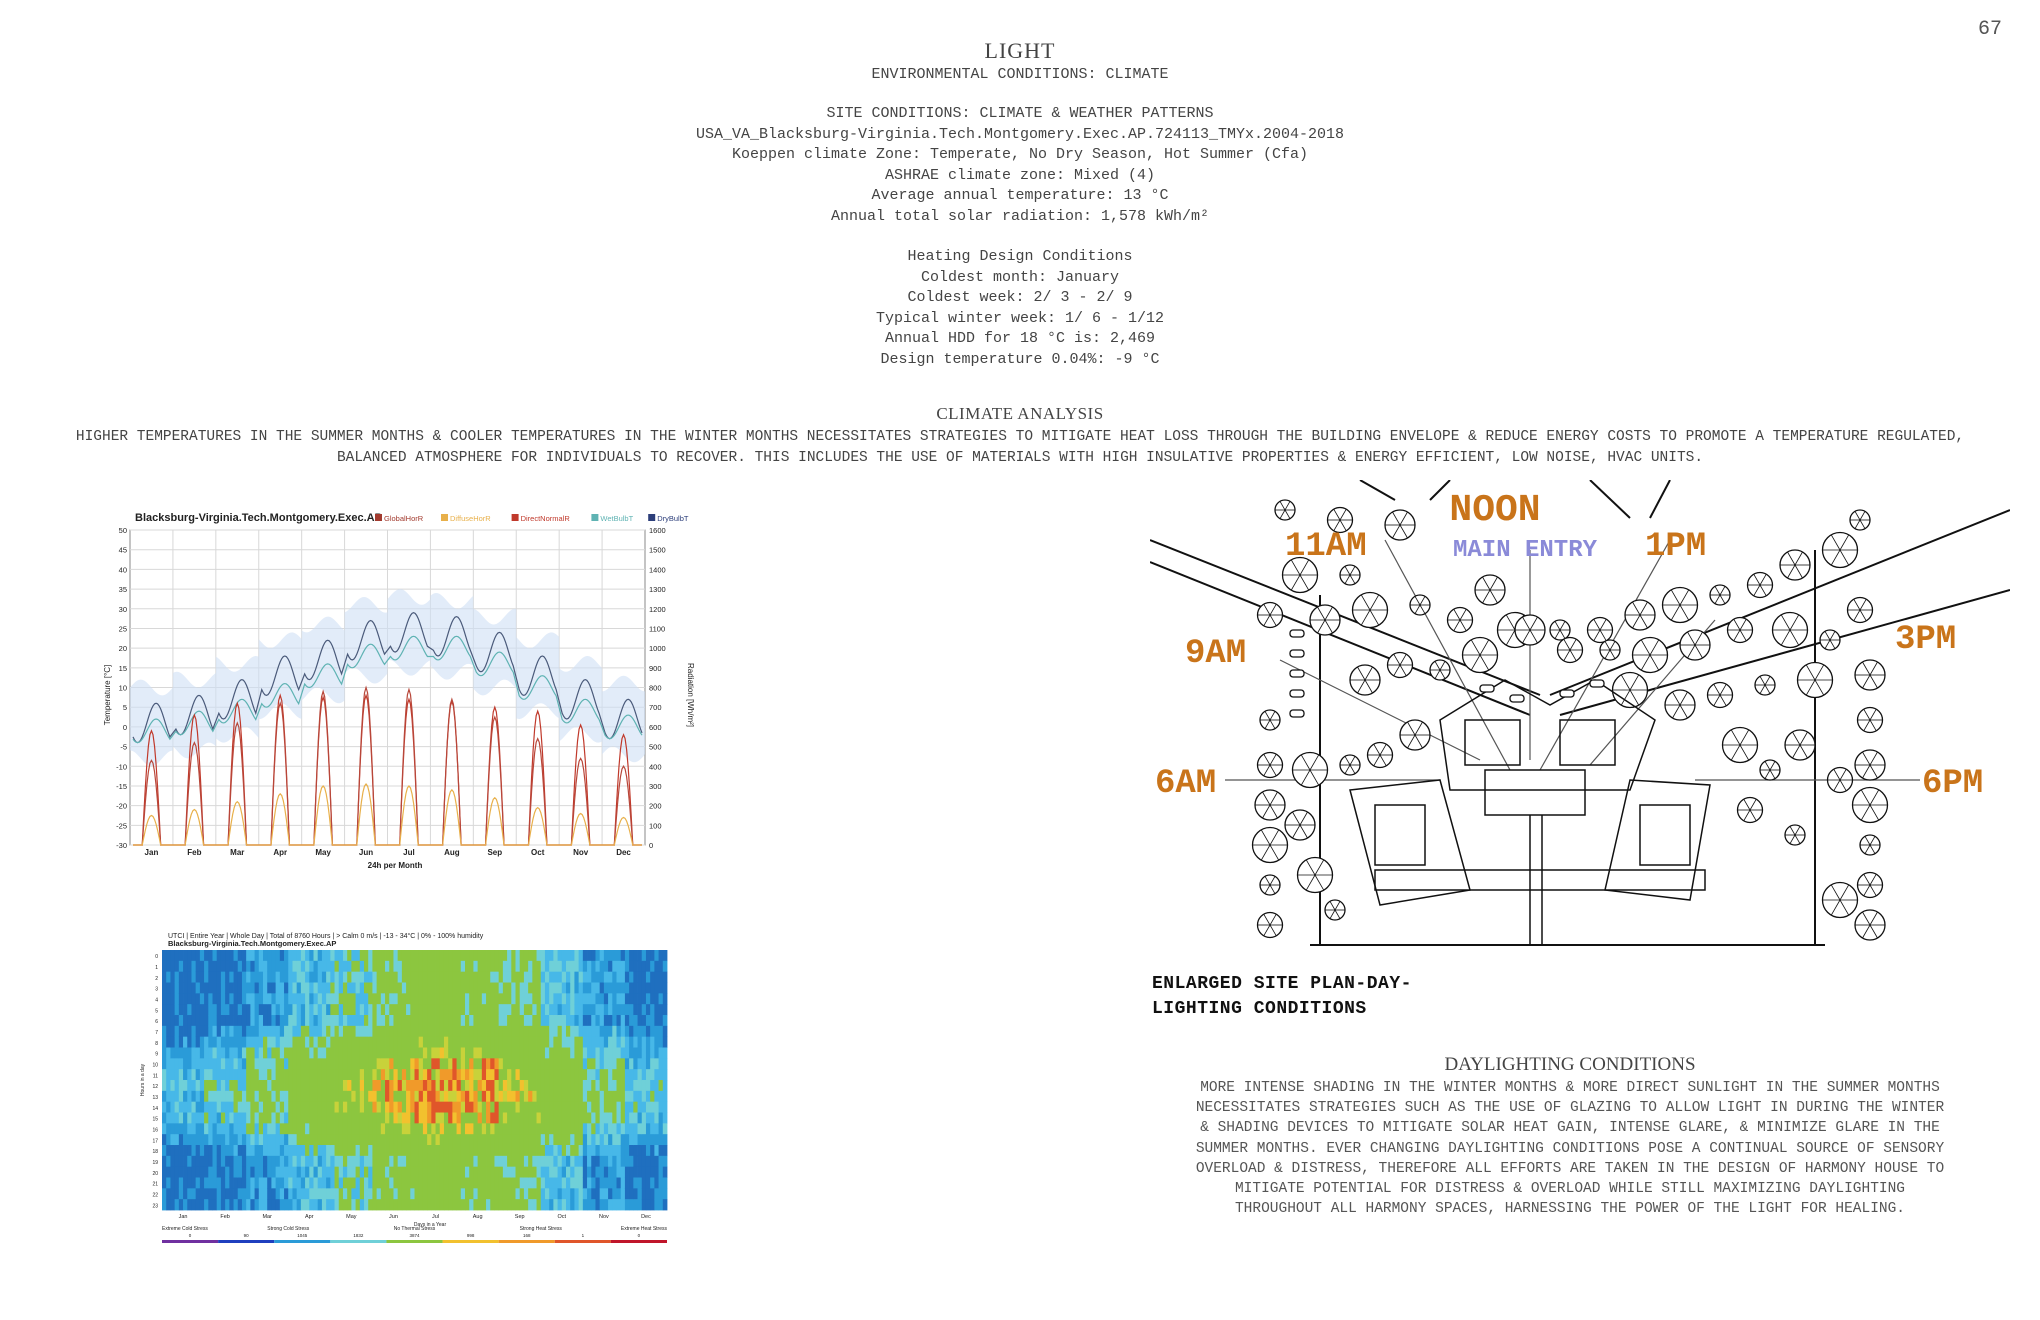 This screenshot has height=1320, width=2040. What do you see at coordinates (581, 852) in the screenshot?
I see `x-tick-label: Nov` at bounding box center [581, 852].